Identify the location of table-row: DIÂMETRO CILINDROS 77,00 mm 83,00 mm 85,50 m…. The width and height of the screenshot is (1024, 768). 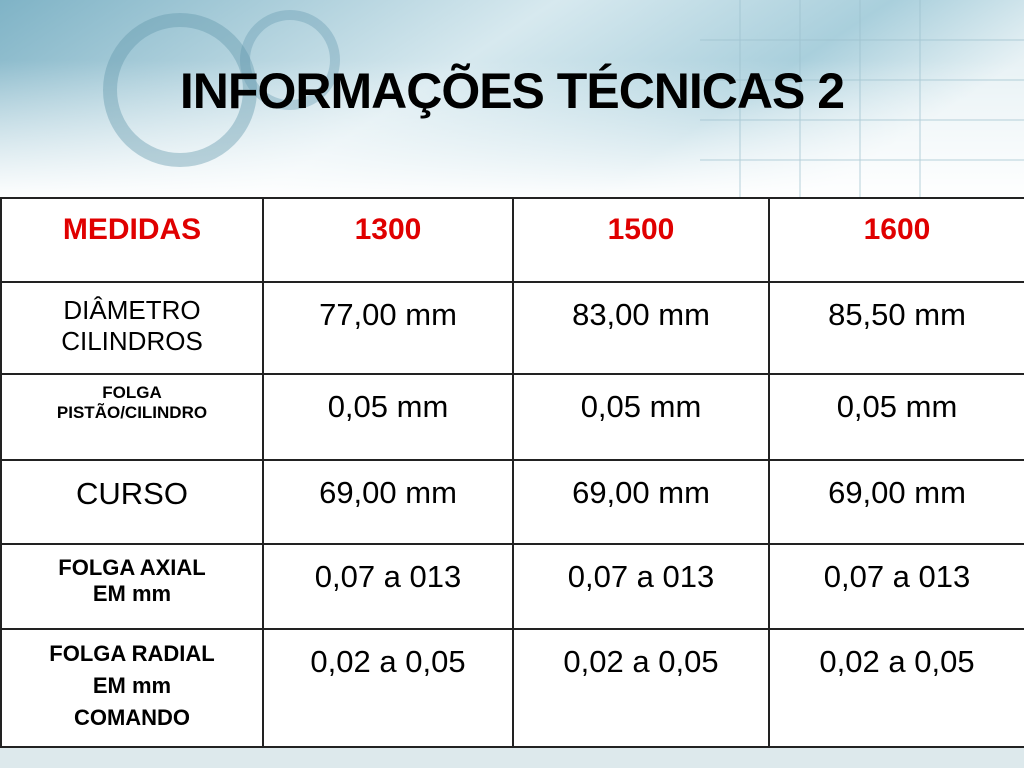
(512, 328).